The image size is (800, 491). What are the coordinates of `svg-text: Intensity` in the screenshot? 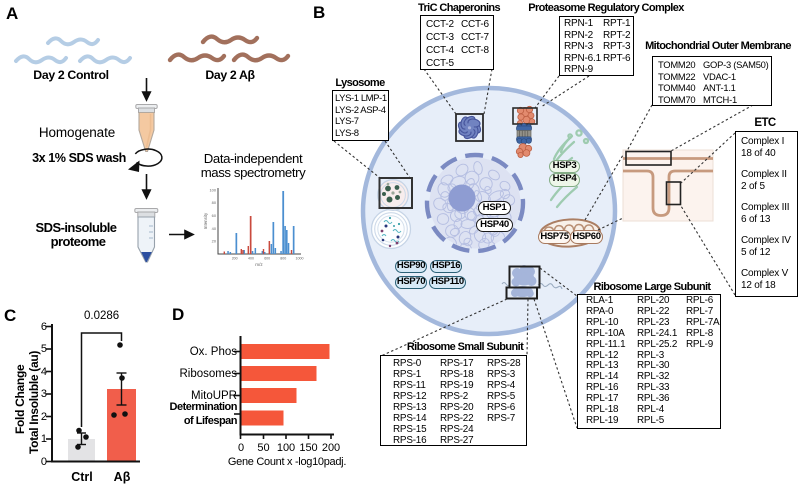 It's located at (205, 220).